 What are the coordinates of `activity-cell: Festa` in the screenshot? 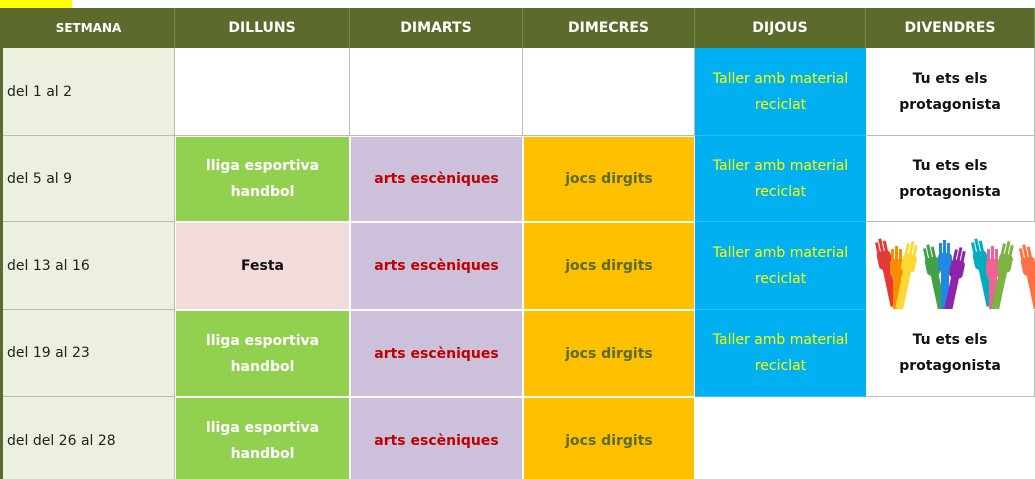 It's located at (262, 266).